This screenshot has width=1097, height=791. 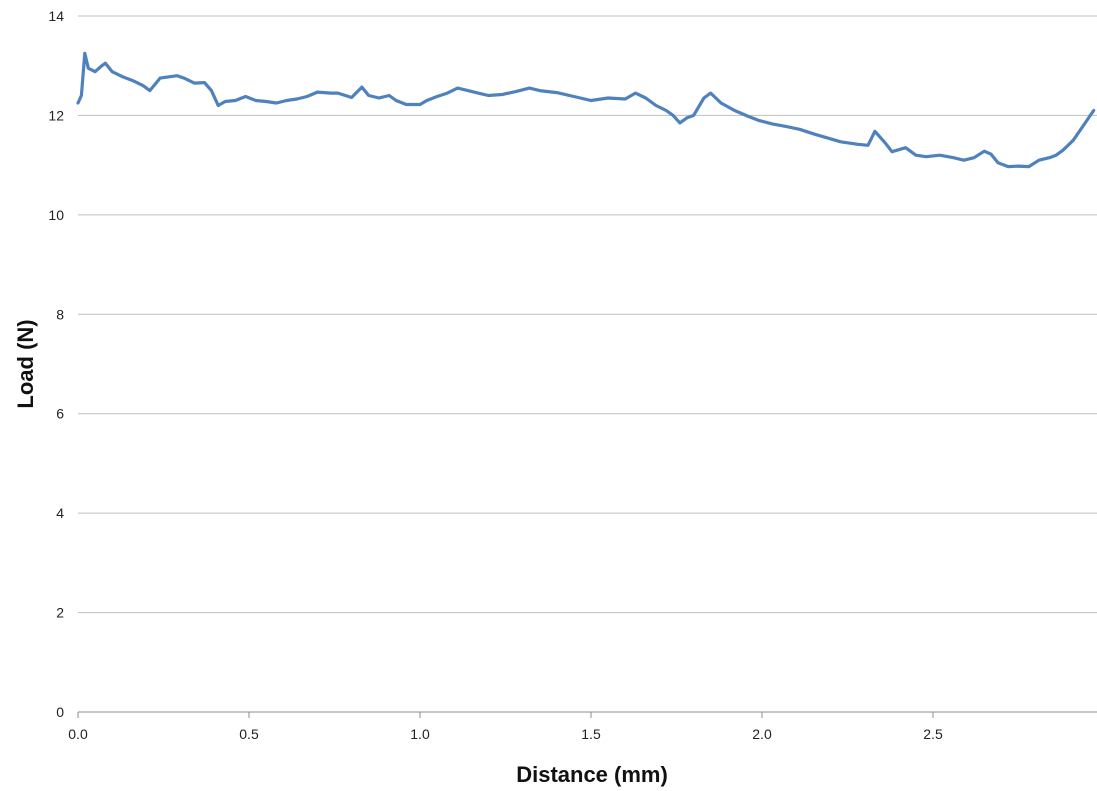 What do you see at coordinates (420, 734) in the screenshot?
I see `x-tick-label: 1.0` at bounding box center [420, 734].